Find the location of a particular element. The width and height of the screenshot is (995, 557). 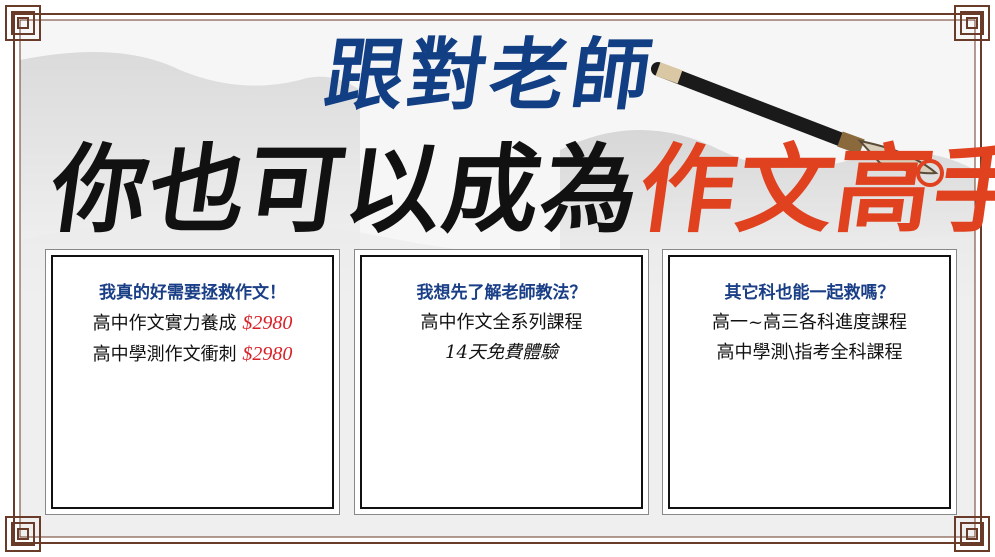

course-row: 高中學測作文衝刺 $2980 is located at coordinates (192, 354).